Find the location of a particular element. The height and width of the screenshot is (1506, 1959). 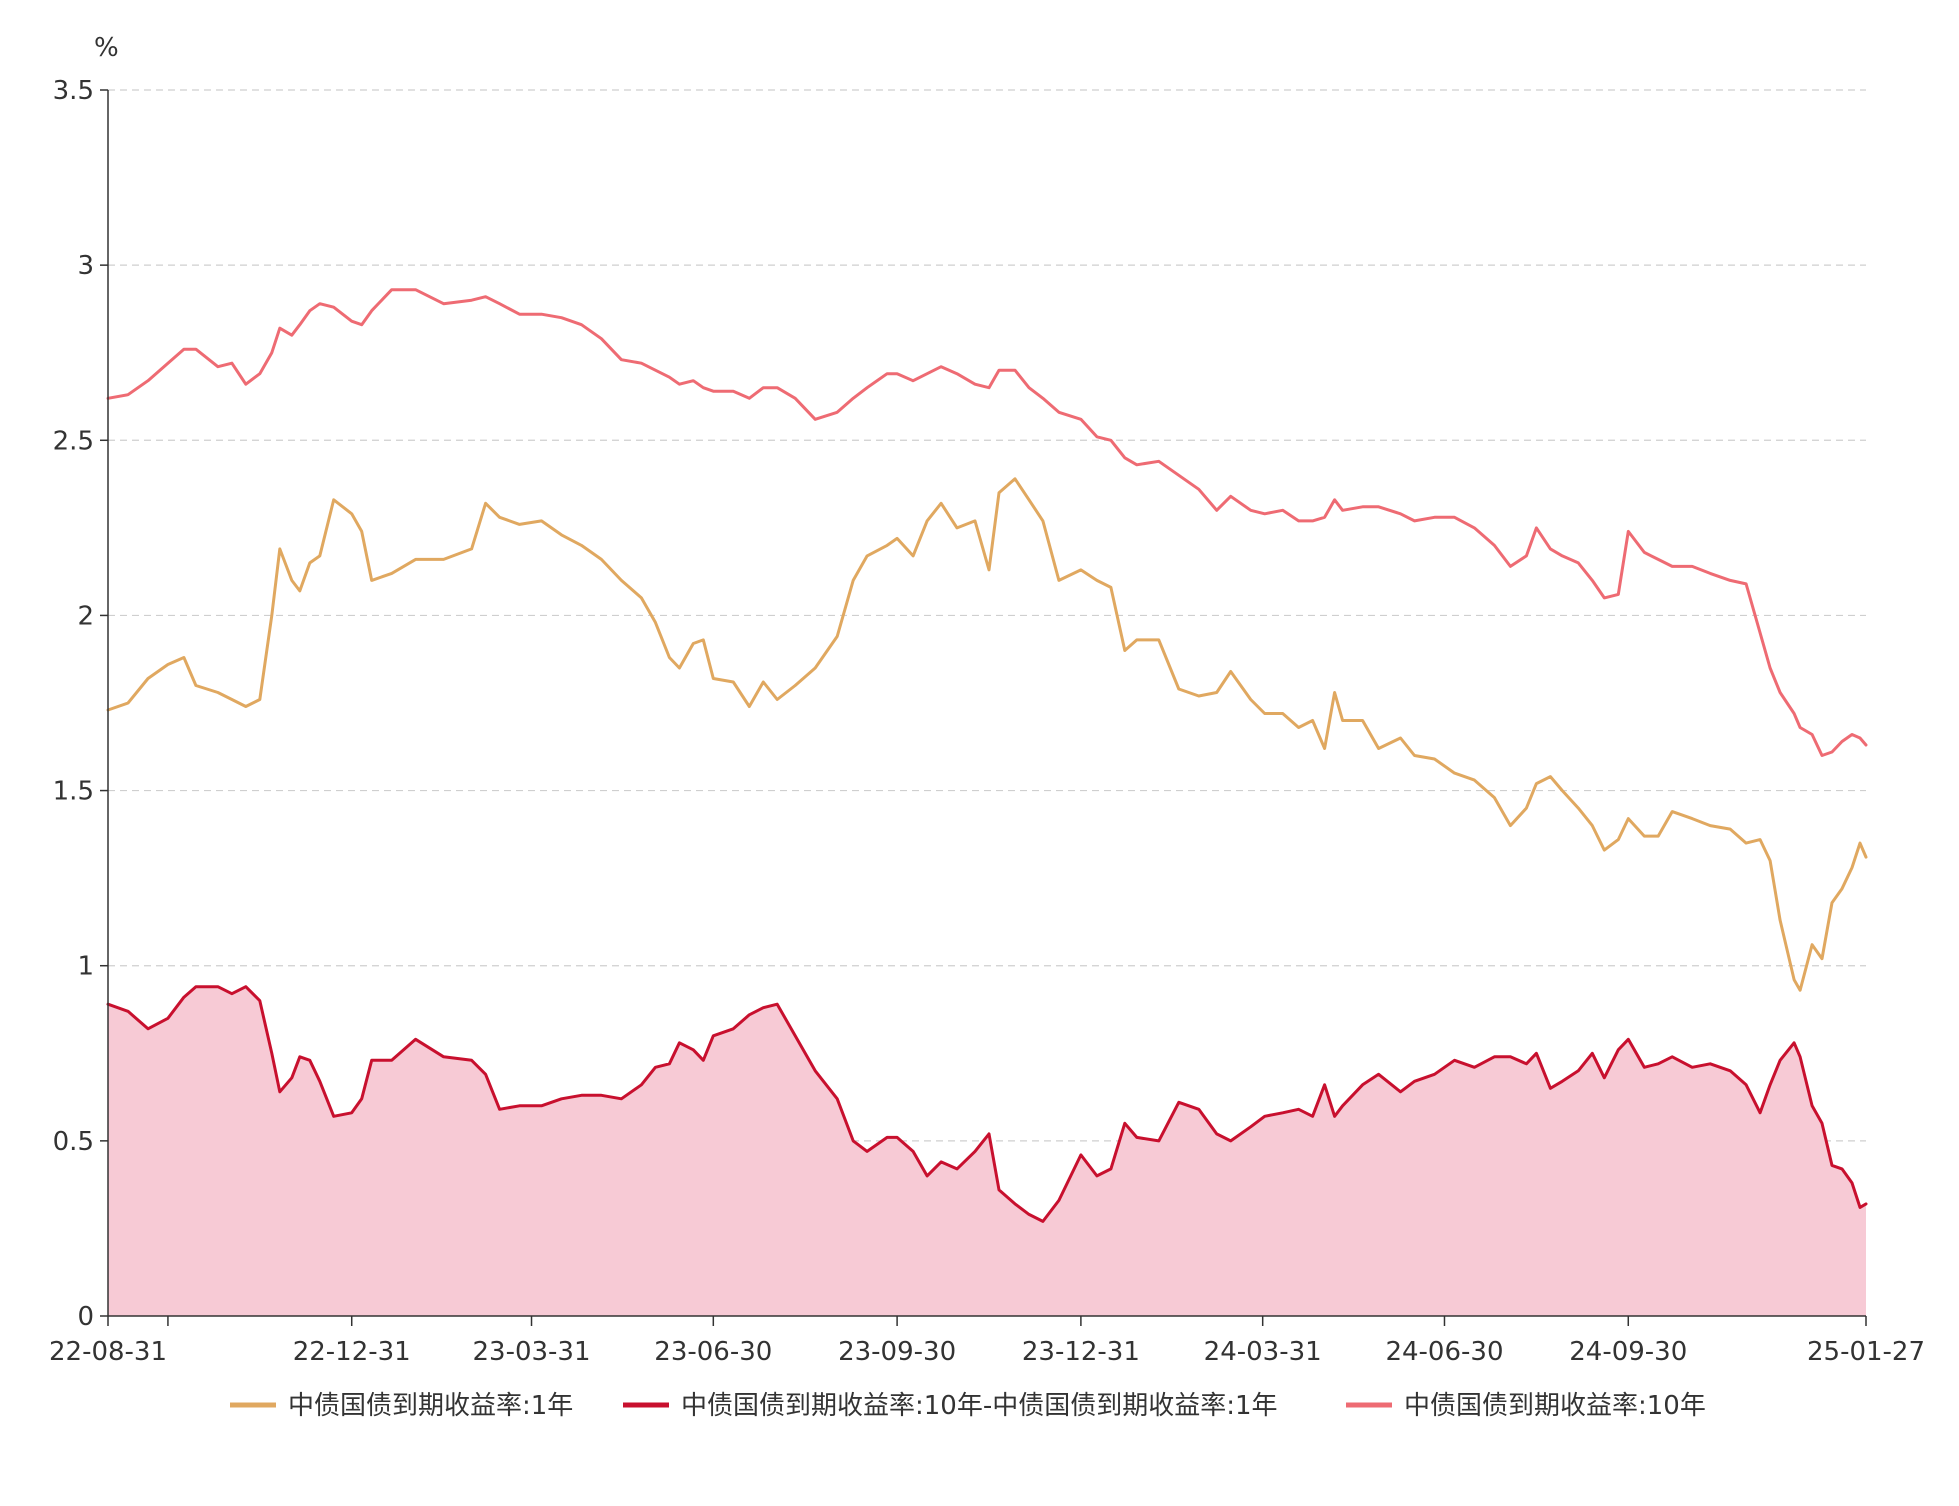

x-tick-label: 22-12-31 is located at coordinates (352, 1352).